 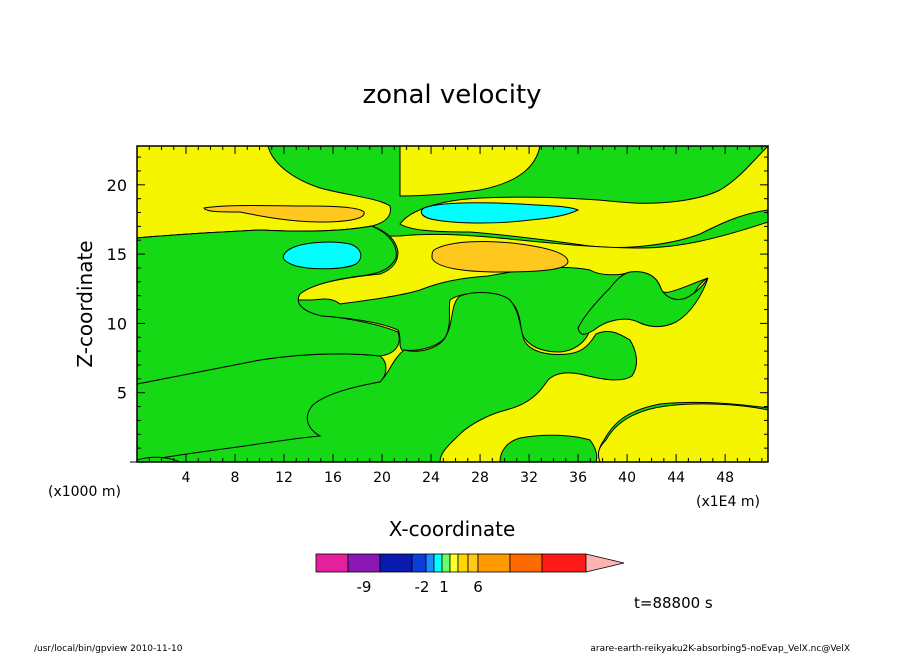 What do you see at coordinates (578, 478) in the screenshot?
I see `x-tick-label: 36` at bounding box center [578, 478].